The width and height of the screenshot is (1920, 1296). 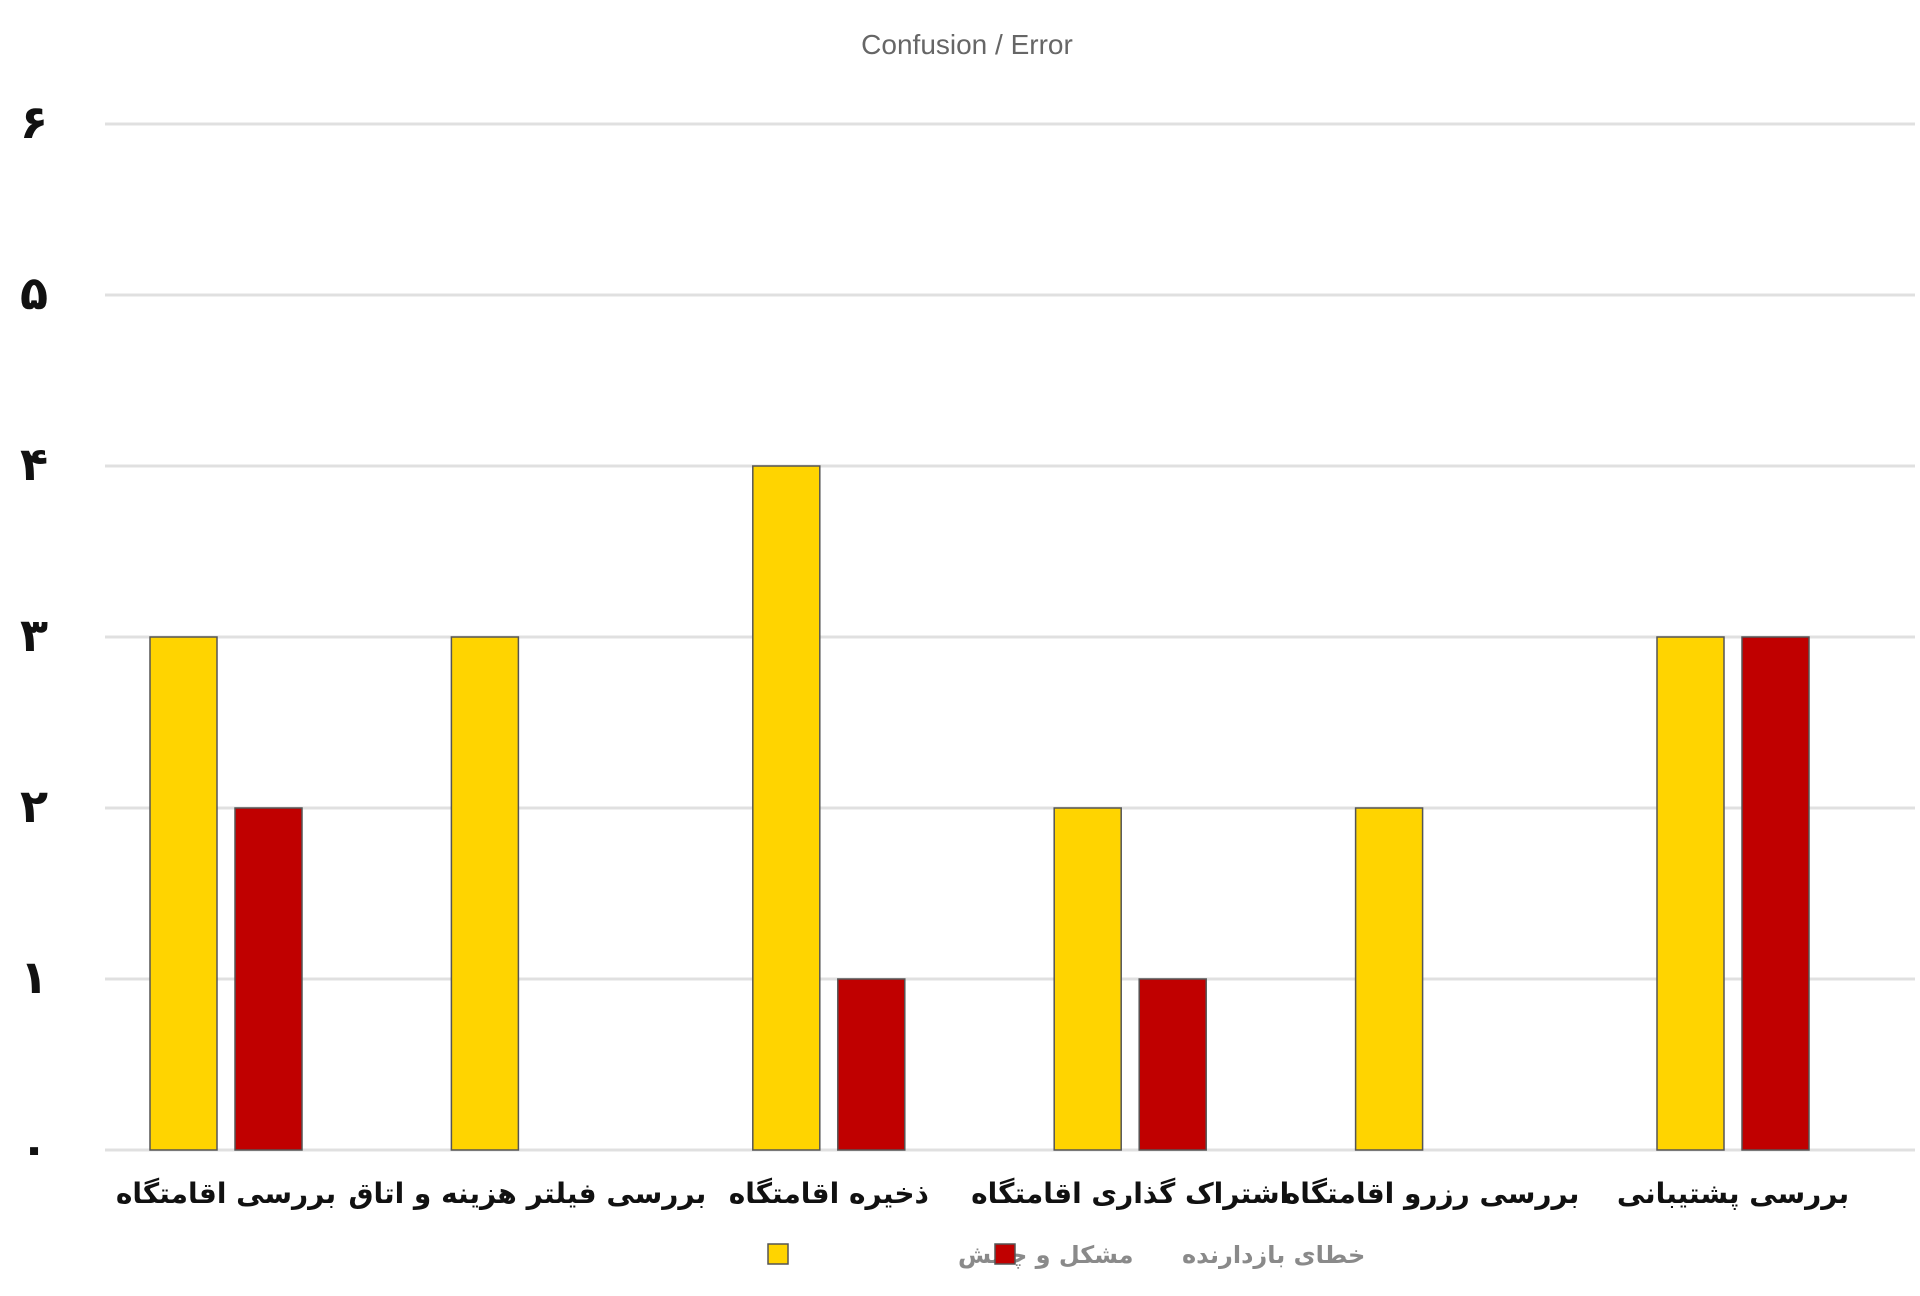 What do you see at coordinates (34, 122) in the screenshot?
I see `y-tick-label: ۶` at bounding box center [34, 122].